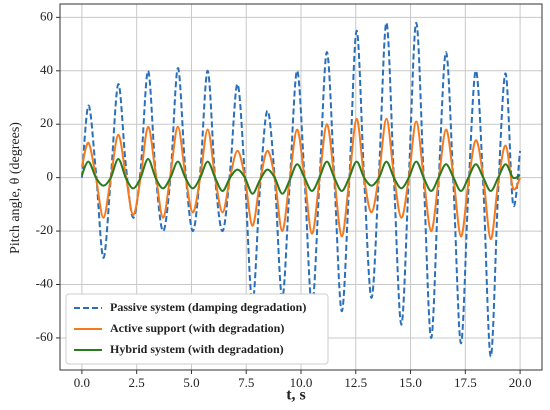 Image resolution: width=550 pixels, height=410 pixels. What do you see at coordinates (46, 15) in the screenshot?
I see `y-tick-label: 60` at bounding box center [46, 15].